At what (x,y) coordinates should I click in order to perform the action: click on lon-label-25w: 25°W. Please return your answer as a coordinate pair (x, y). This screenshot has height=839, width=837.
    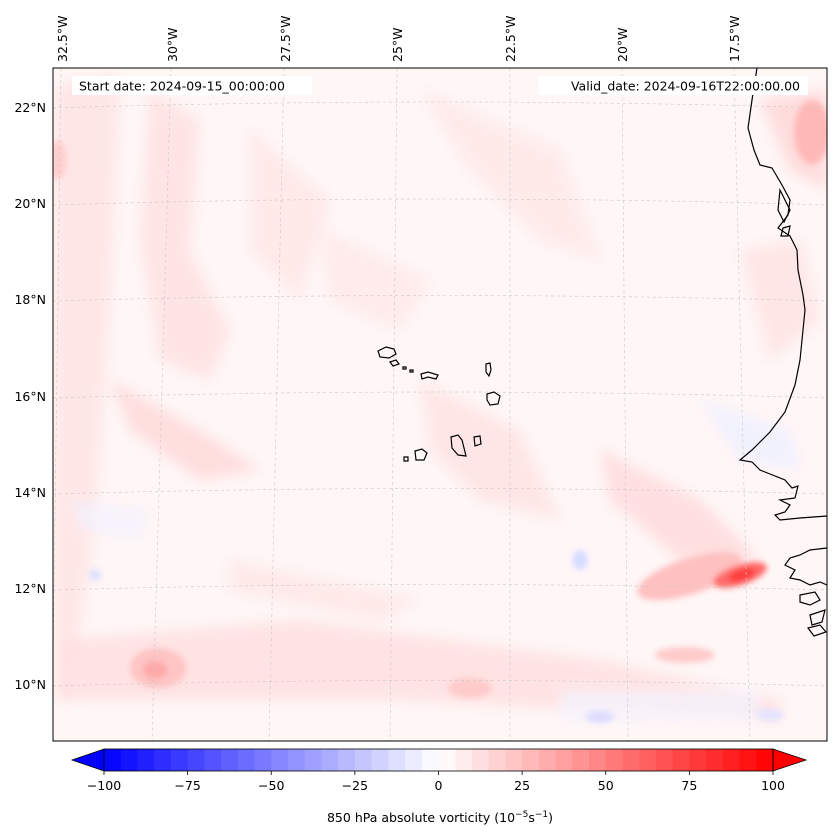
    Looking at the image, I should click on (397, 44).